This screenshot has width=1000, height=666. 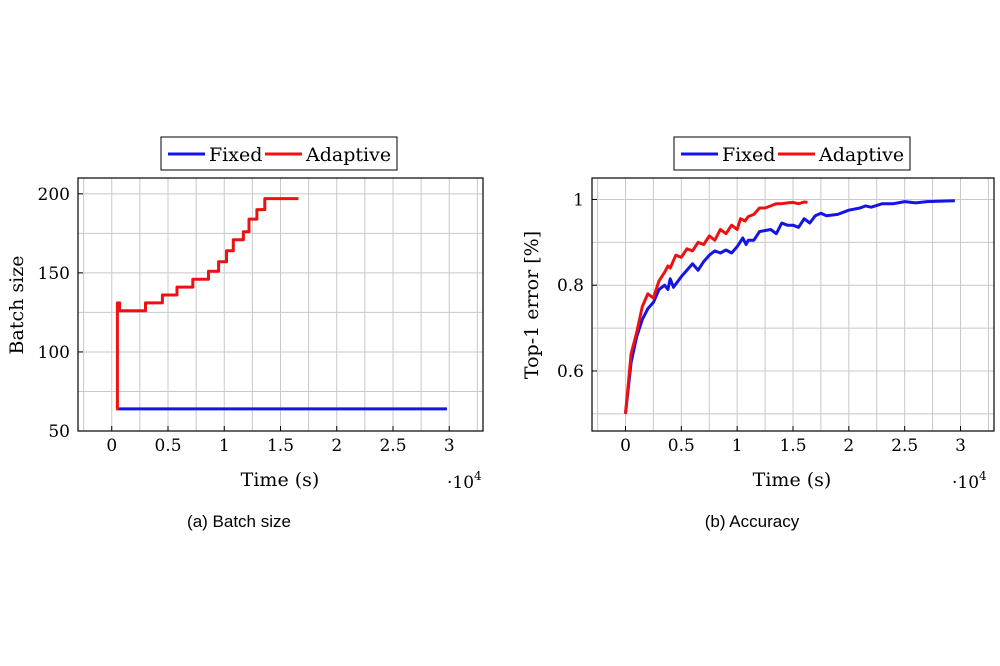 I want to click on x-multiplier-b: ·104, so click(x=969, y=481).